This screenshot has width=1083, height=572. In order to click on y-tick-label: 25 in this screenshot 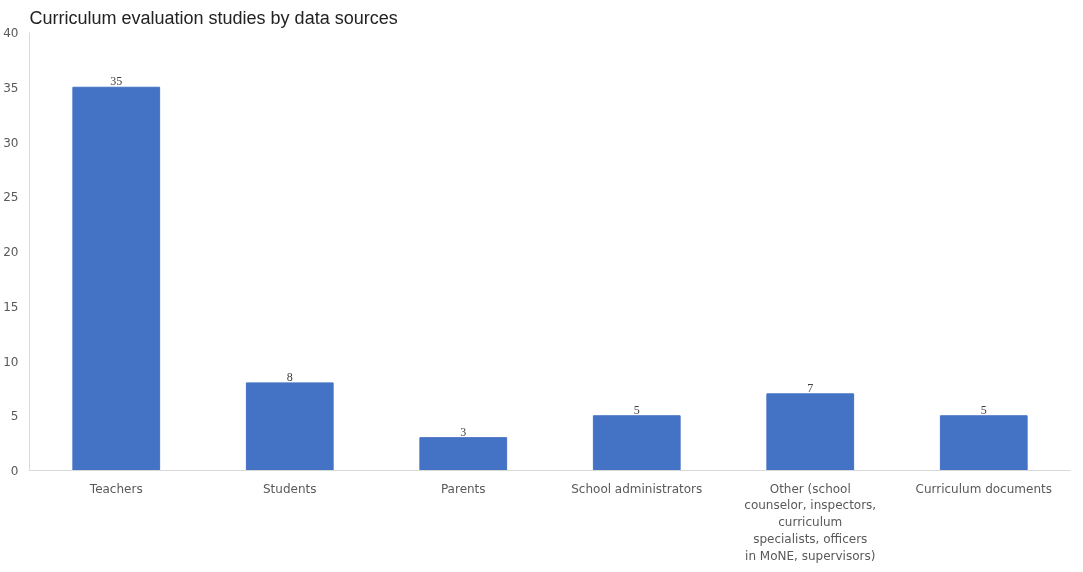, I will do `click(11, 197)`.